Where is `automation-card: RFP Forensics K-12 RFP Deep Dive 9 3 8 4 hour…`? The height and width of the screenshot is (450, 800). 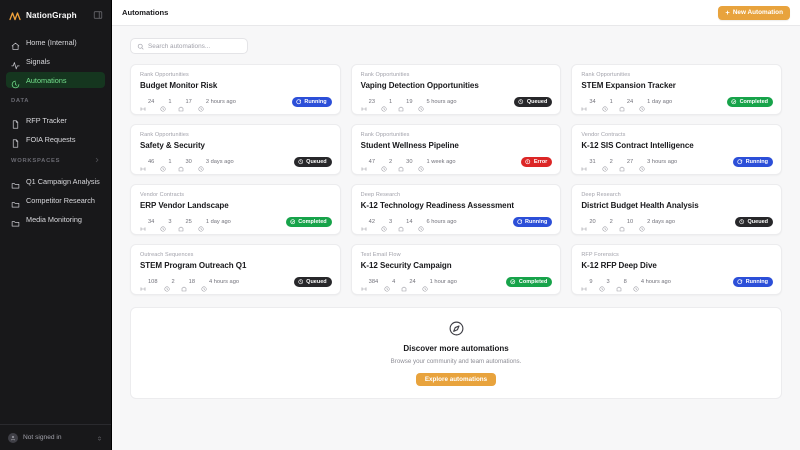
automation-card: RFP Forensics K-12 RFP Deep Dive 9 3 8 4 hour… is located at coordinates (676, 269).